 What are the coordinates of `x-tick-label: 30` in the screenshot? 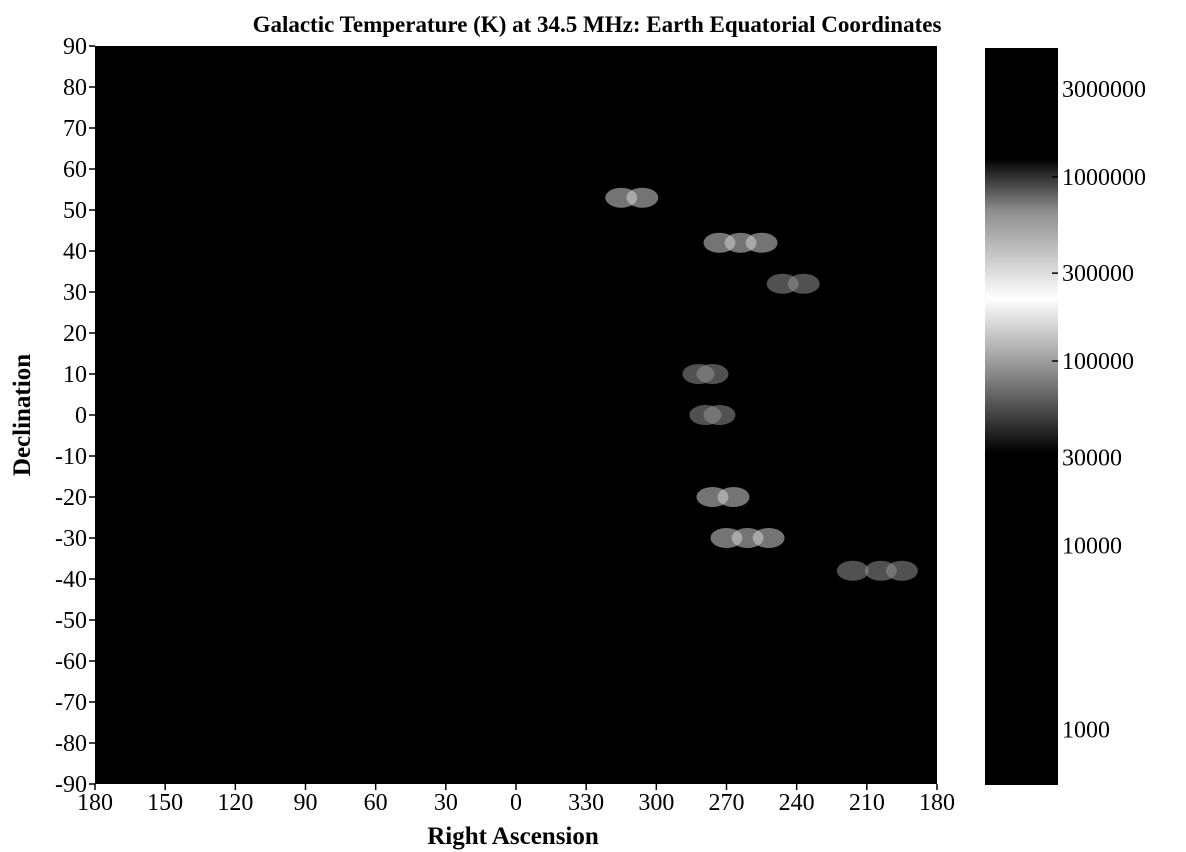 It's located at (446, 803).